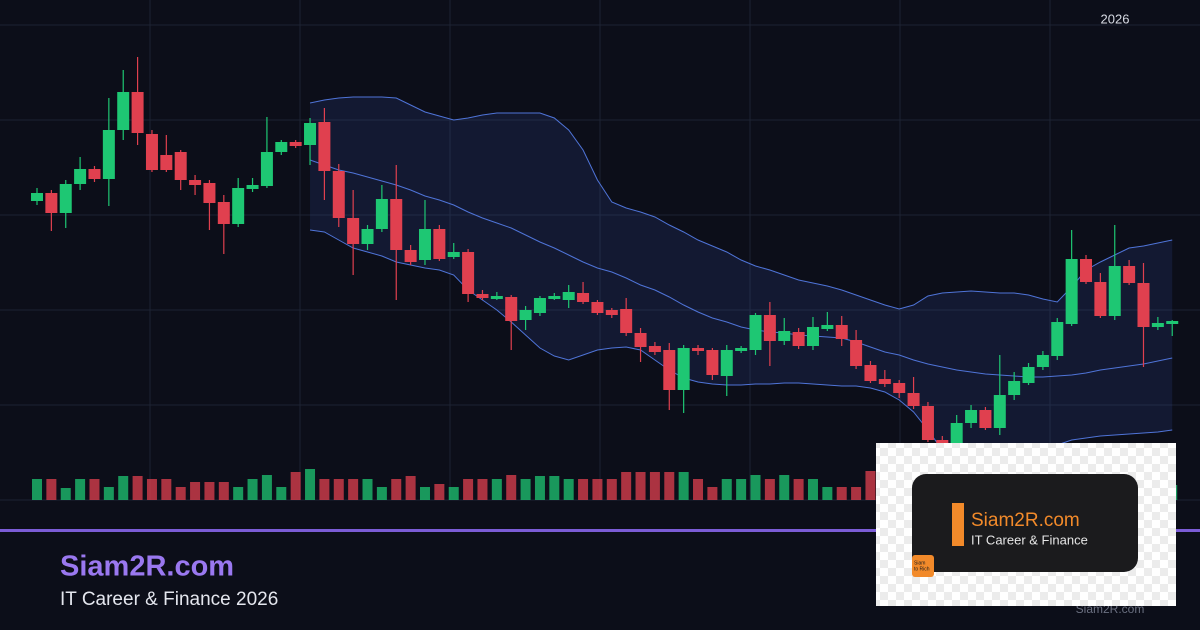 The height and width of the screenshot is (630, 1200). What do you see at coordinates (919, 563) in the screenshot?
I see `icon-text: Siam` at bounding box center [919, 563].